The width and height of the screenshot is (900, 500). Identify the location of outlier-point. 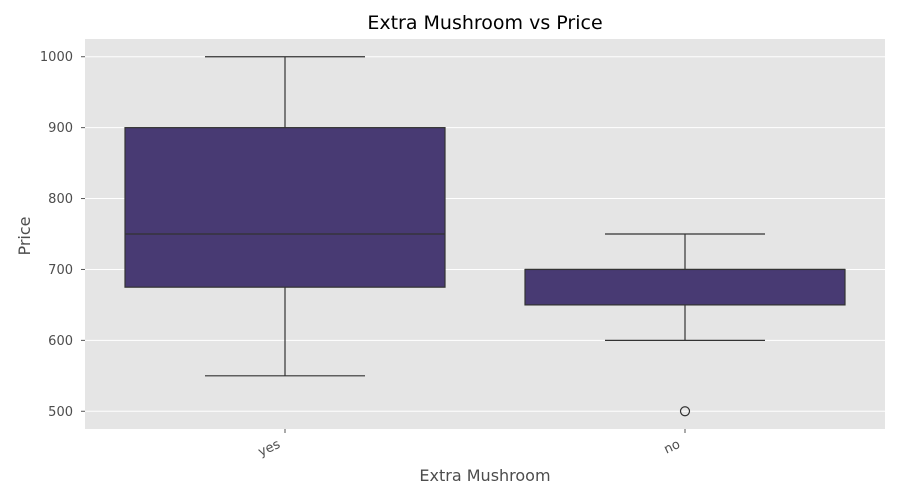
(685, 411).